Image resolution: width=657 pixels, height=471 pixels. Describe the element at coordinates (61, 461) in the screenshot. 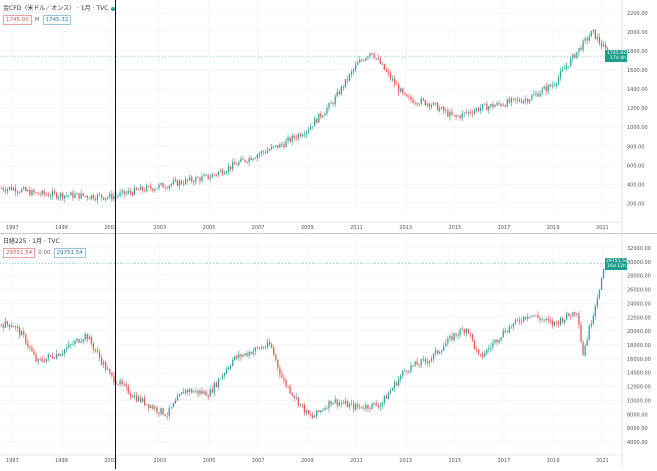

I see `x-tick-label: 1999` at that location.